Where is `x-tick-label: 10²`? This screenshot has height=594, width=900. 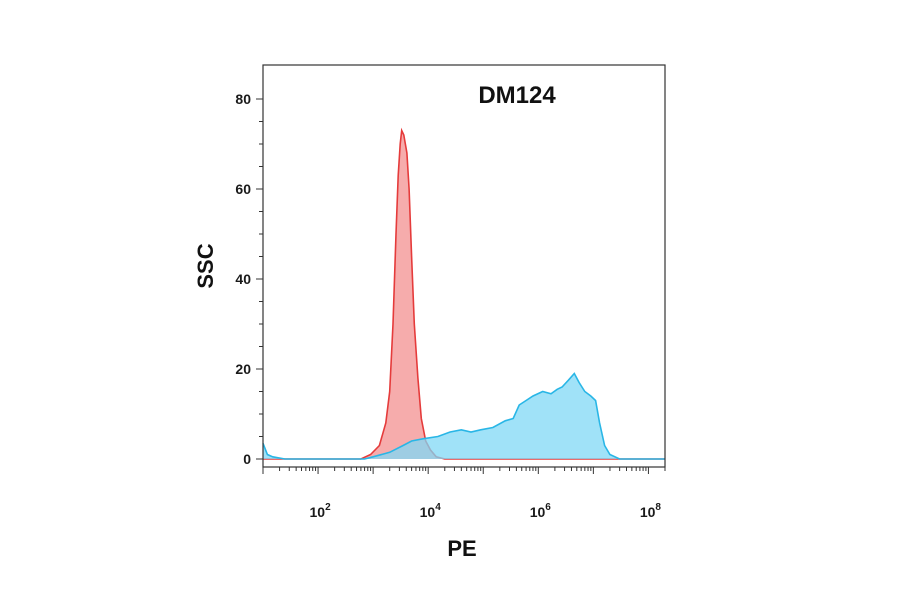 x-tick-label: 10² is located at coordinates (320, 511).